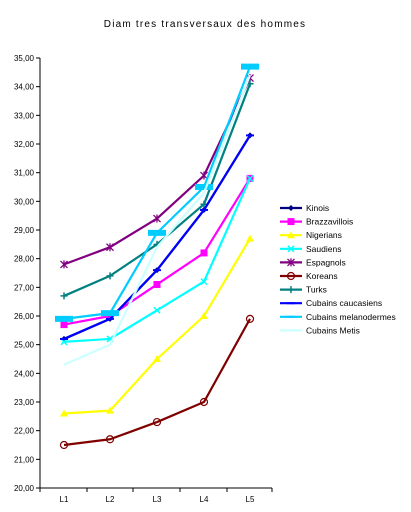 The height and width of the screenshot is (512, 411). Describe the element at coordinates (157, 499) in the screenshot. I see `x-tick-label: L3` at that location.